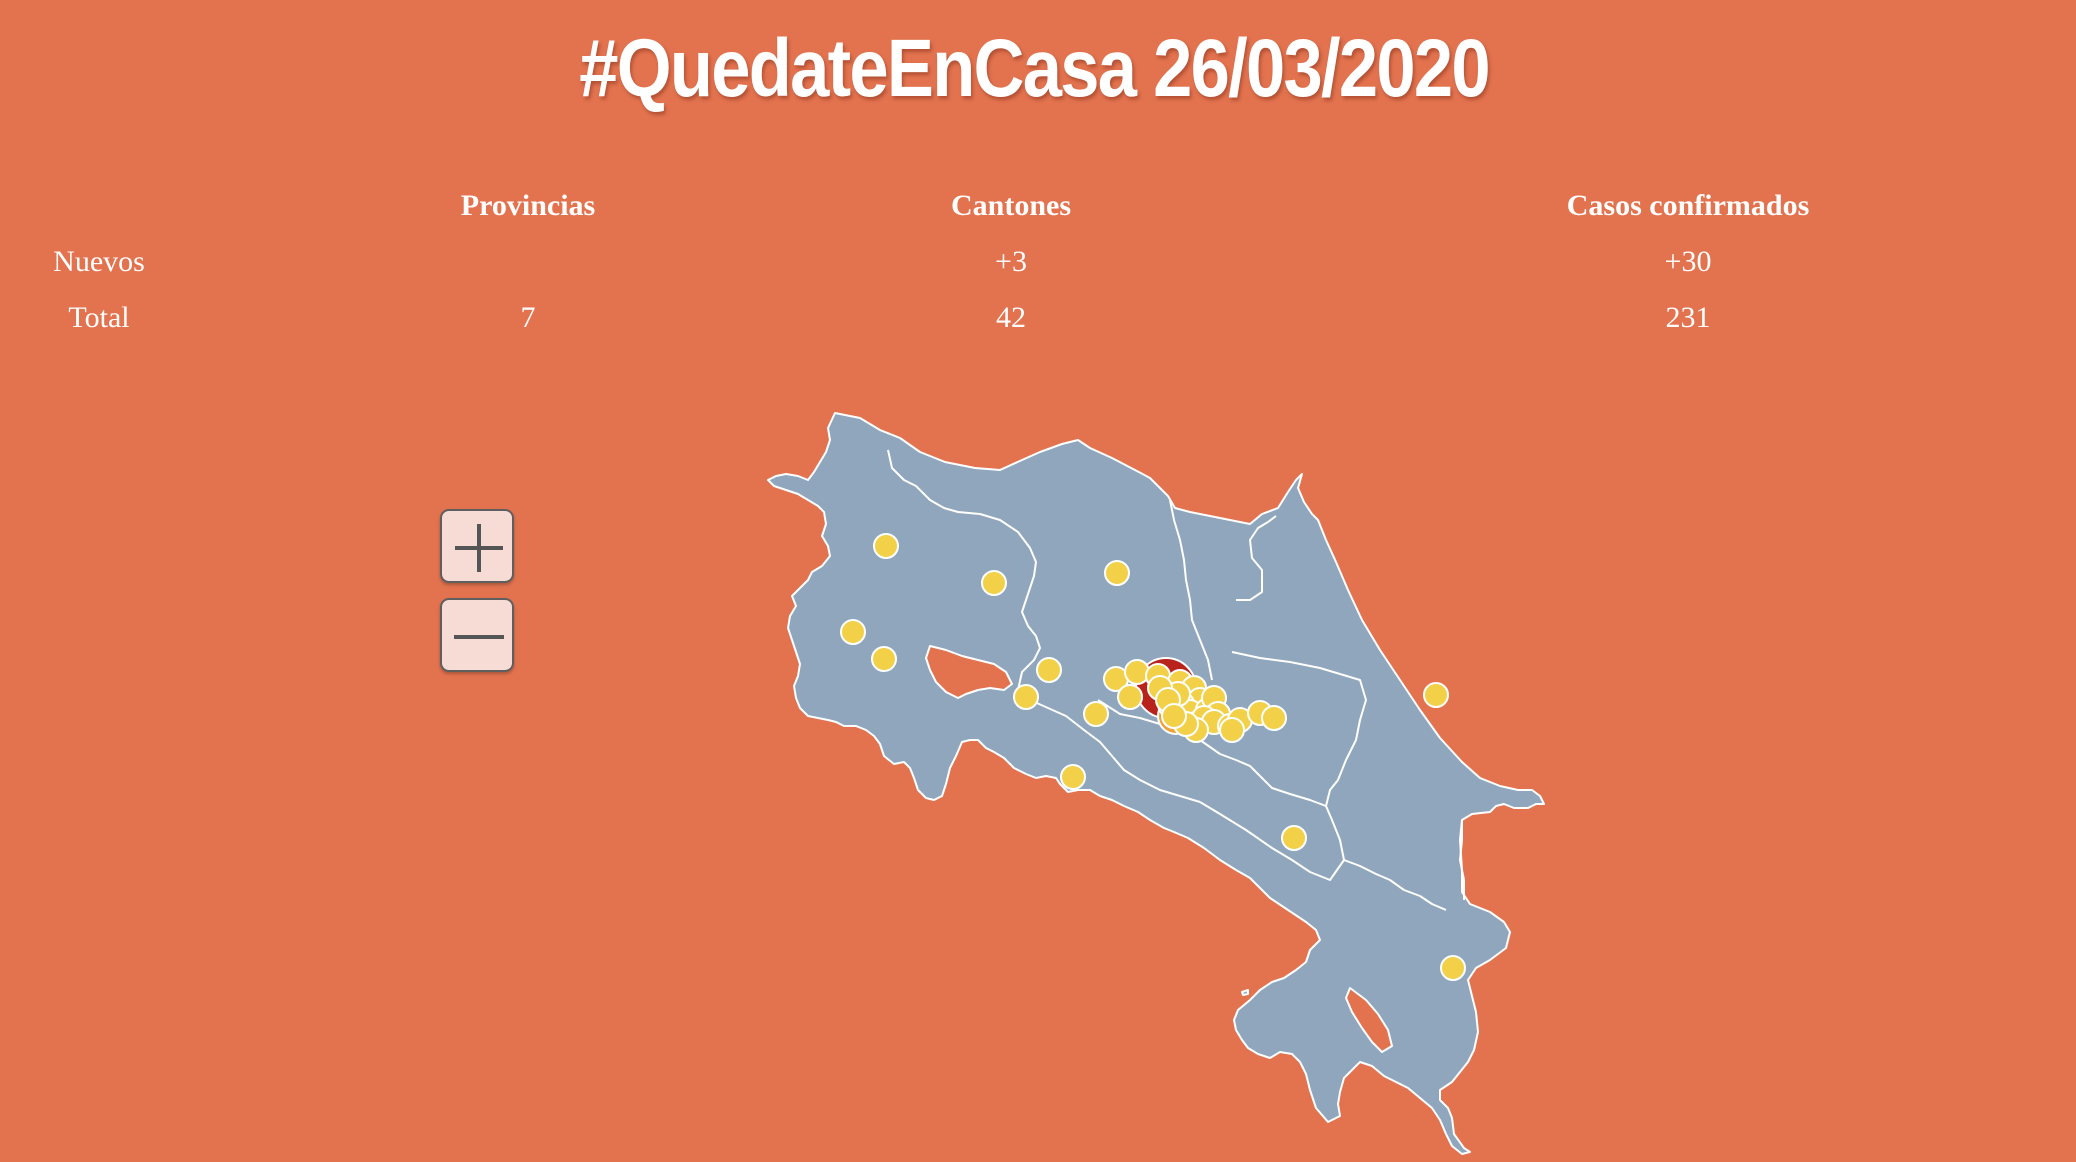  I want to click on province-borders, so click(1176, 680).